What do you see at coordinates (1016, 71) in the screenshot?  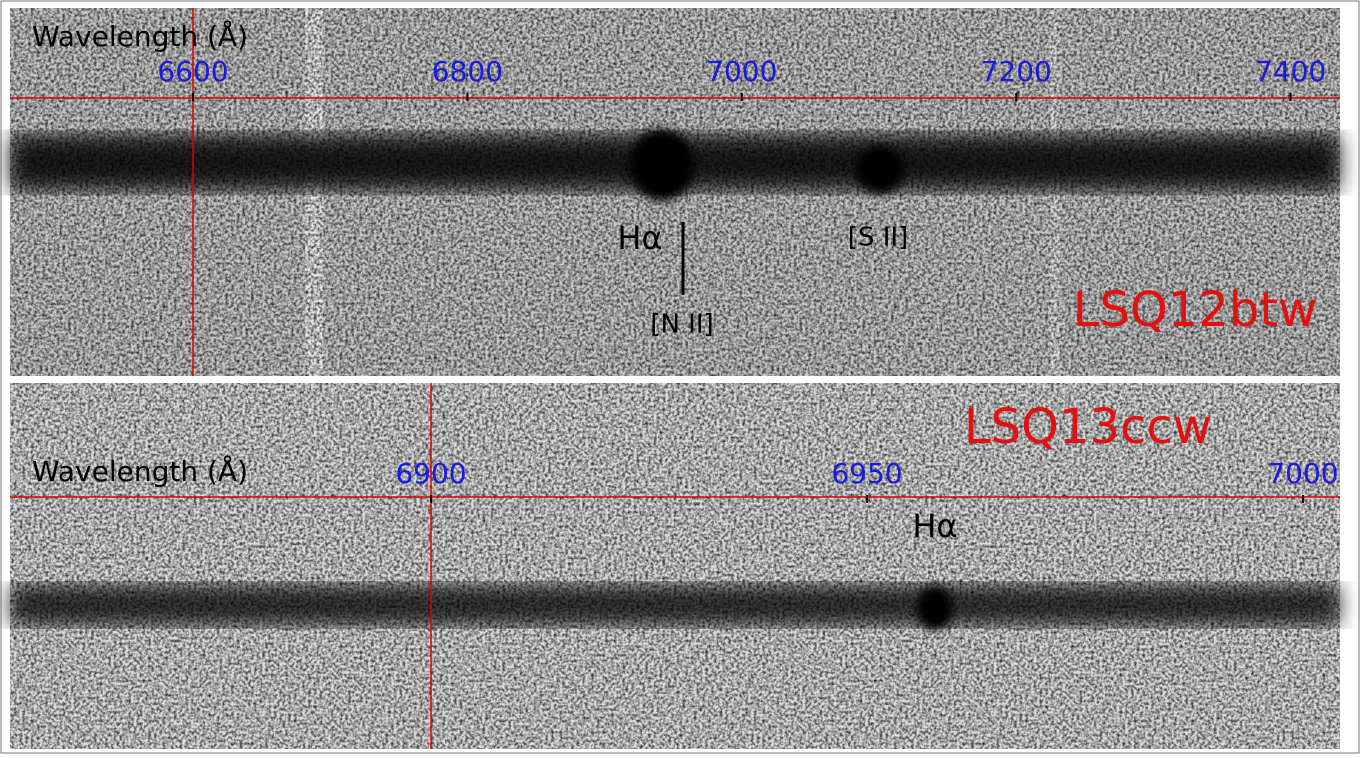 I see `tick-label: 7200` at bounding box center [1016, 71].